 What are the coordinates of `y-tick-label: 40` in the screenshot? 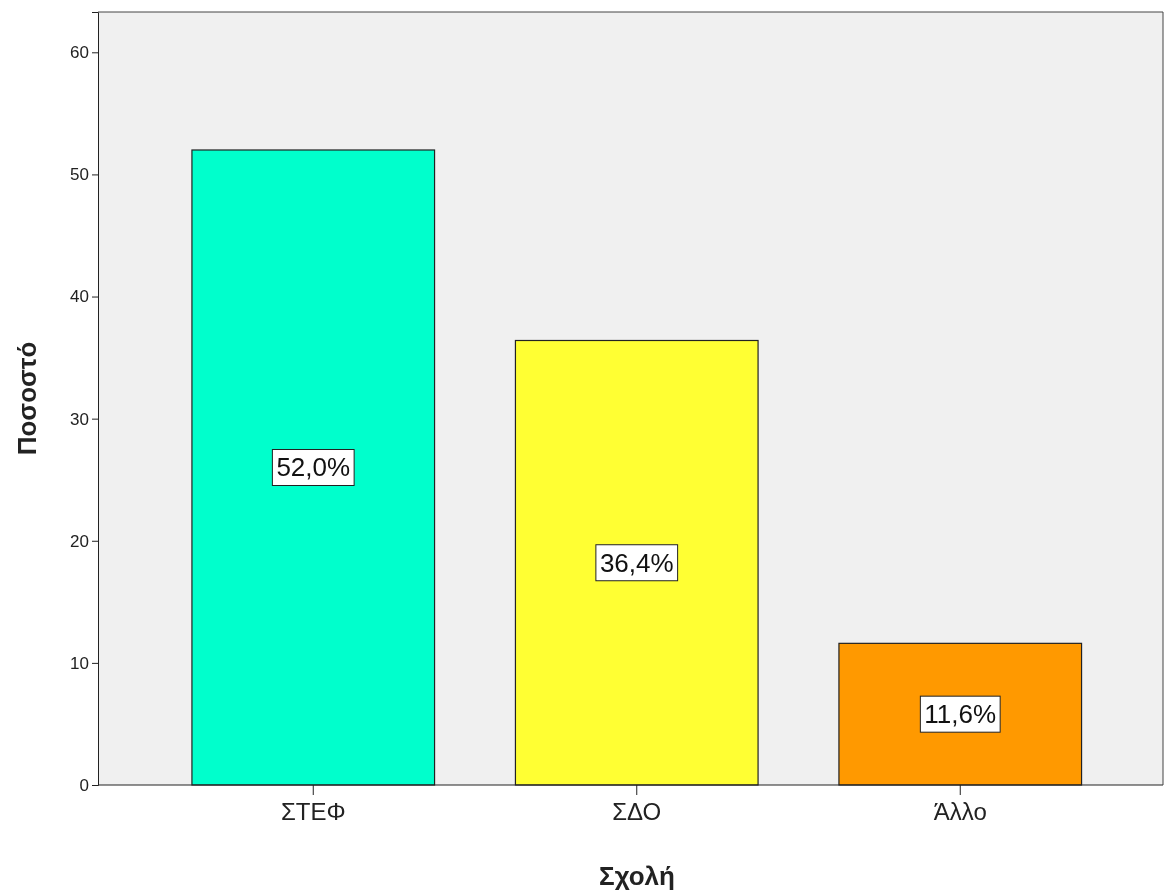 It's located at (79, 297).